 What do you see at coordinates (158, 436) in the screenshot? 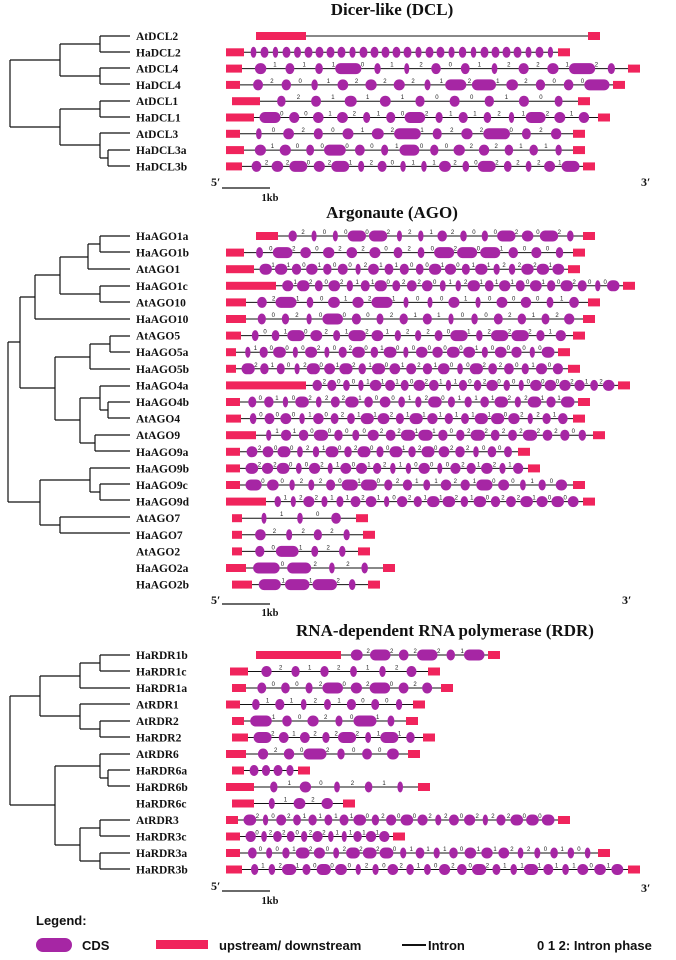
I see `gene-label: AtAGO9` at bounding box center [158, 436].